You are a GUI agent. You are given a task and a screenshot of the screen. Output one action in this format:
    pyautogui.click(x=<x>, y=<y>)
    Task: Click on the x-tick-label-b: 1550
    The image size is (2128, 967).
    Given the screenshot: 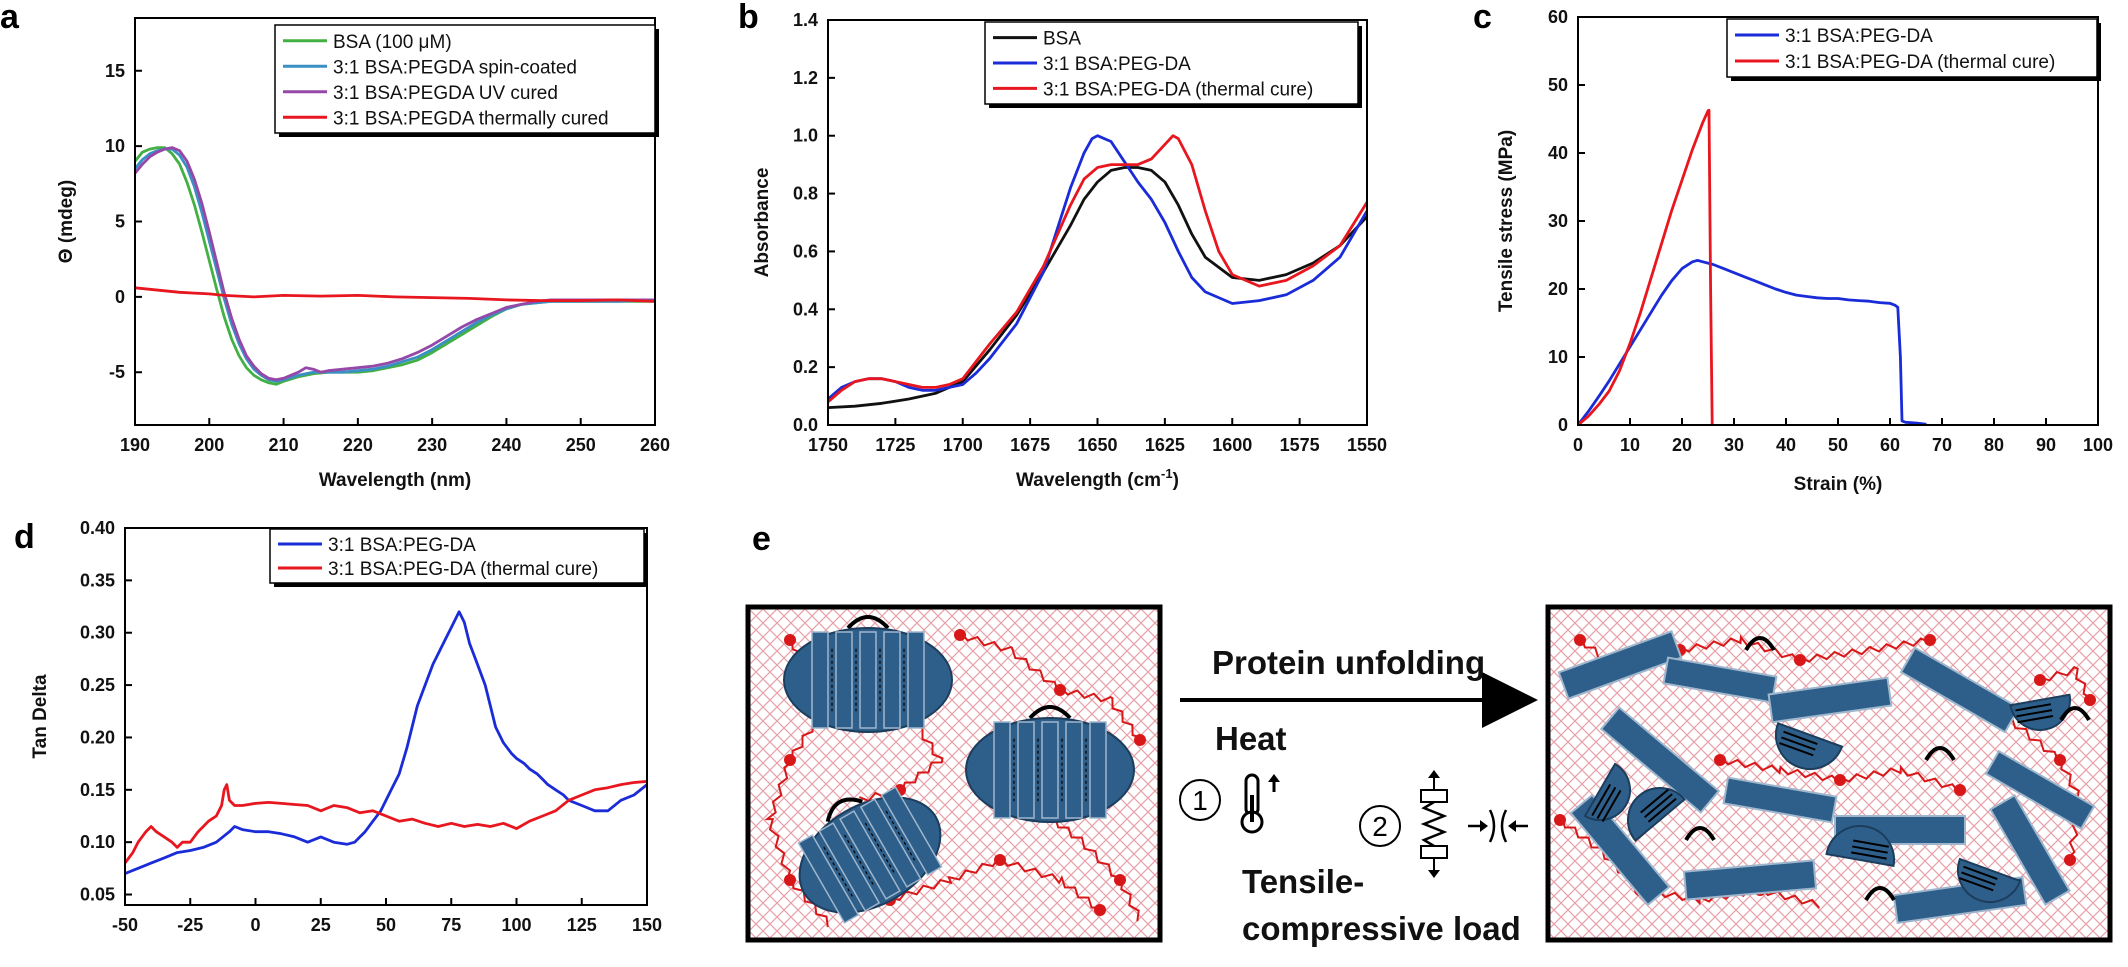 What is the action you would take?
    pyautogui.click(x=1367, y=445)
    